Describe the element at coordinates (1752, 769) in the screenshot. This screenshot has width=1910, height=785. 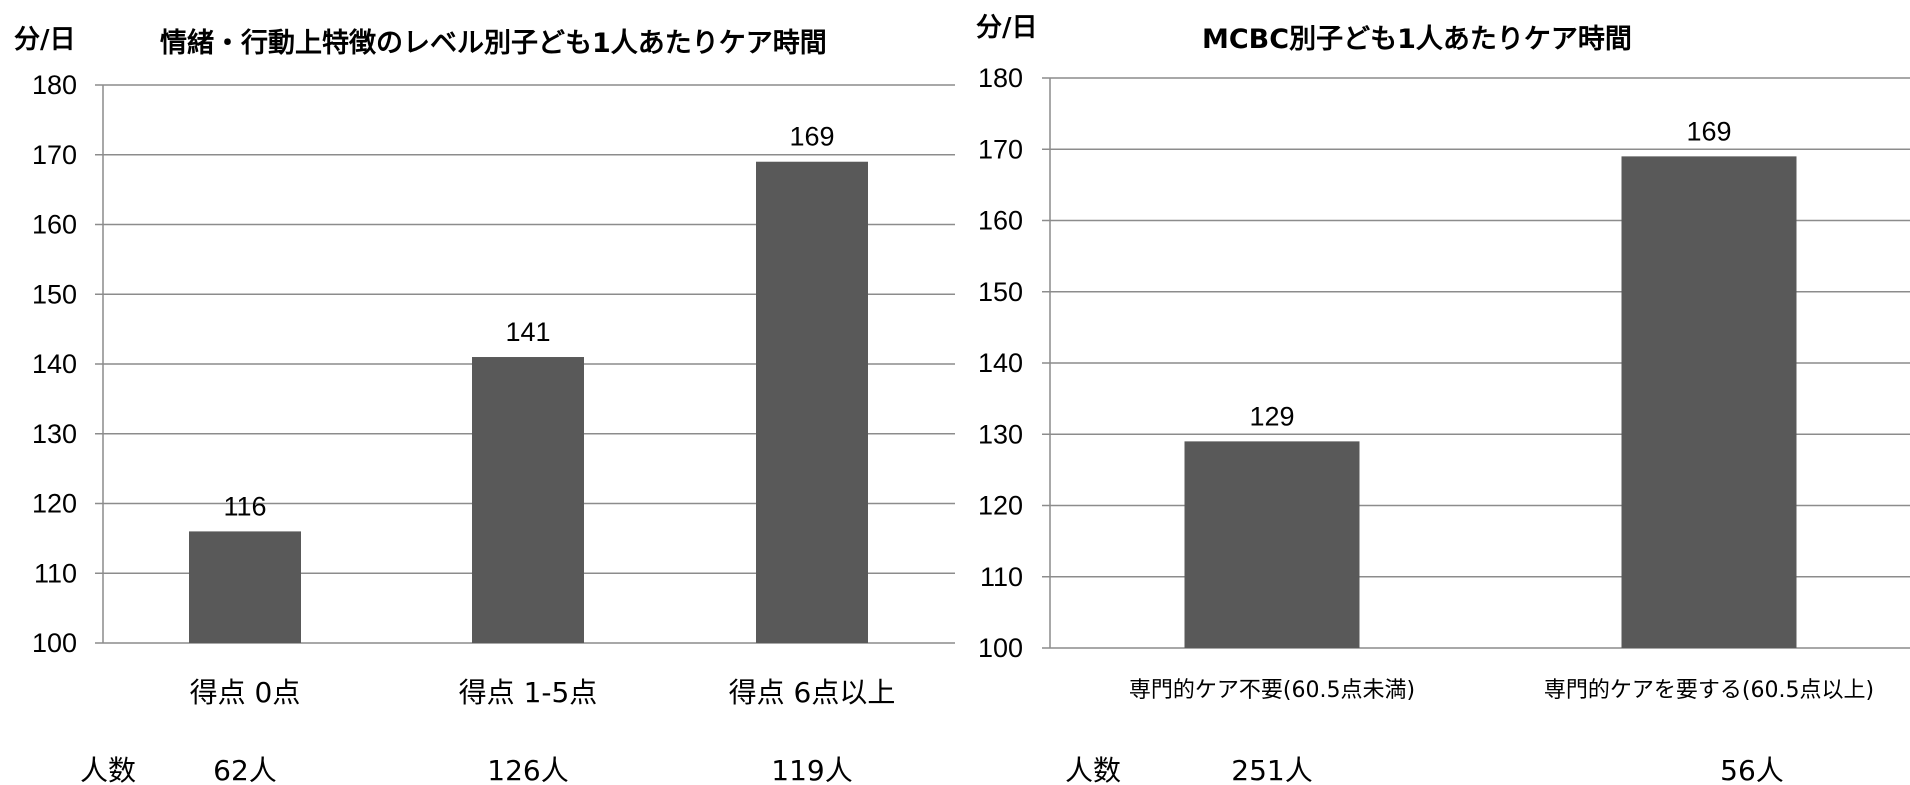
I see `count-value: 56人` at that location.